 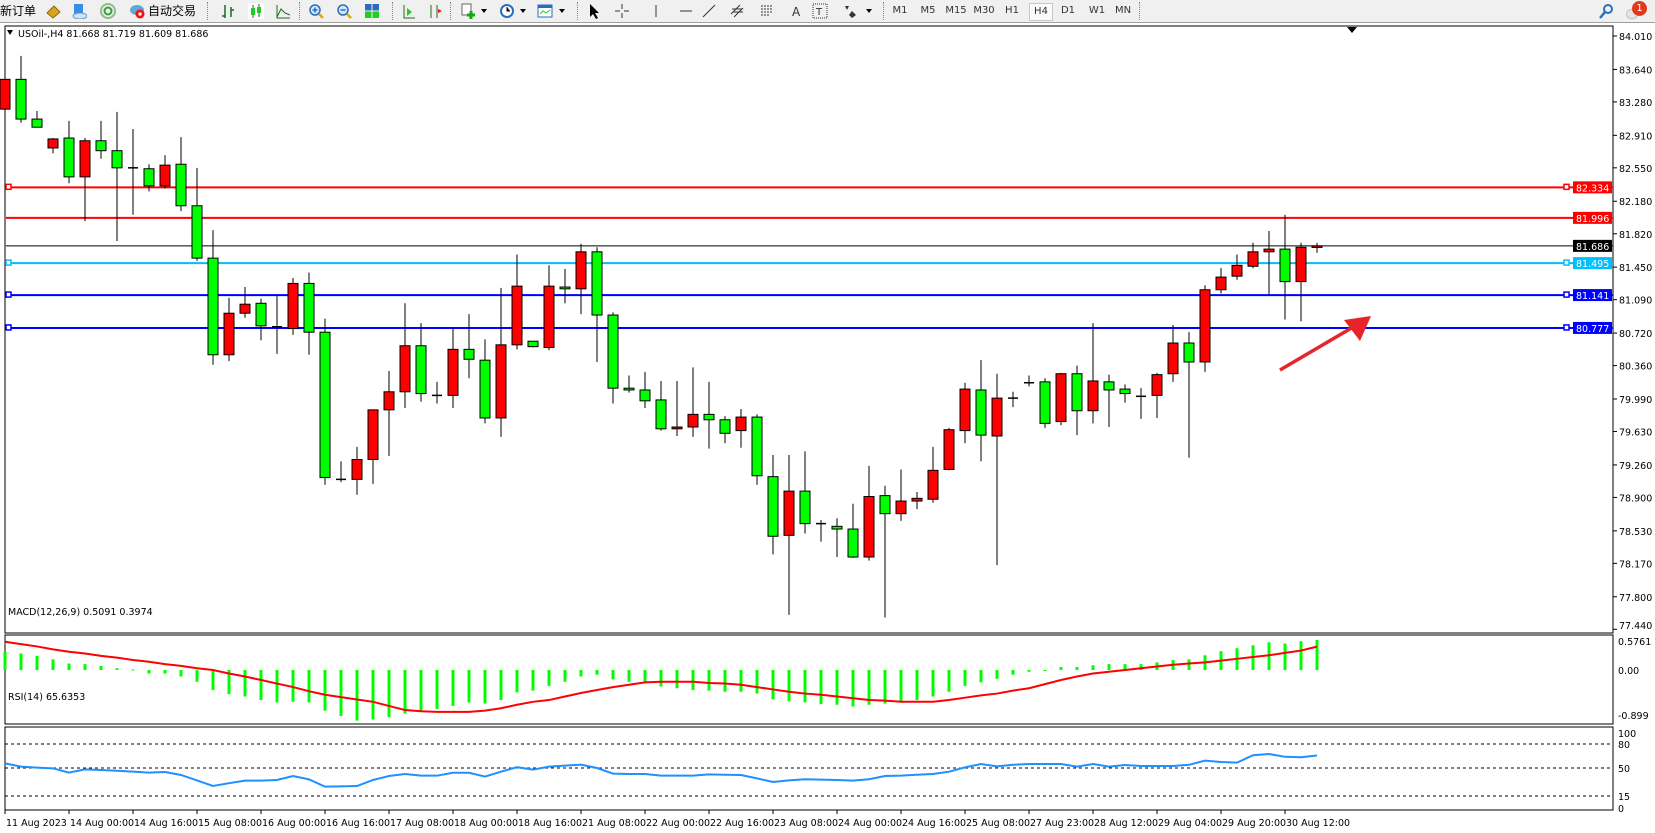 What do you see at coordinates (594, 11) in the screenshot?
I see `cursor-icon` at bounding box center [594, 11].